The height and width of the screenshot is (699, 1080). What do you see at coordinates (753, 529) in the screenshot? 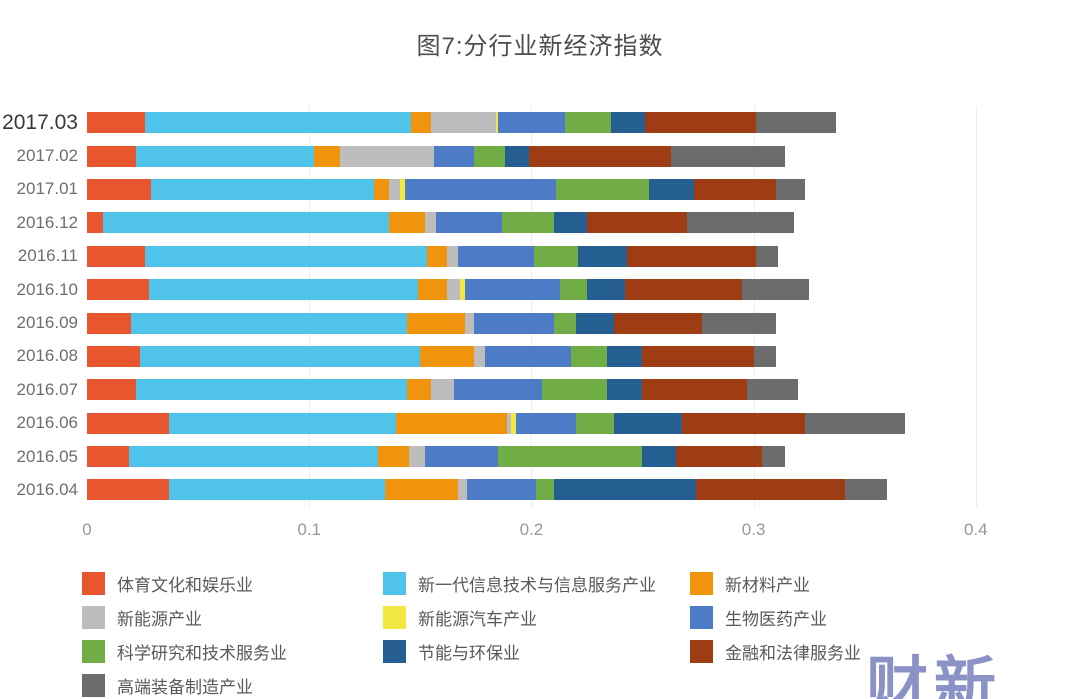
I see `x-tick-label: 0.3` at bounding box center [753, 529].